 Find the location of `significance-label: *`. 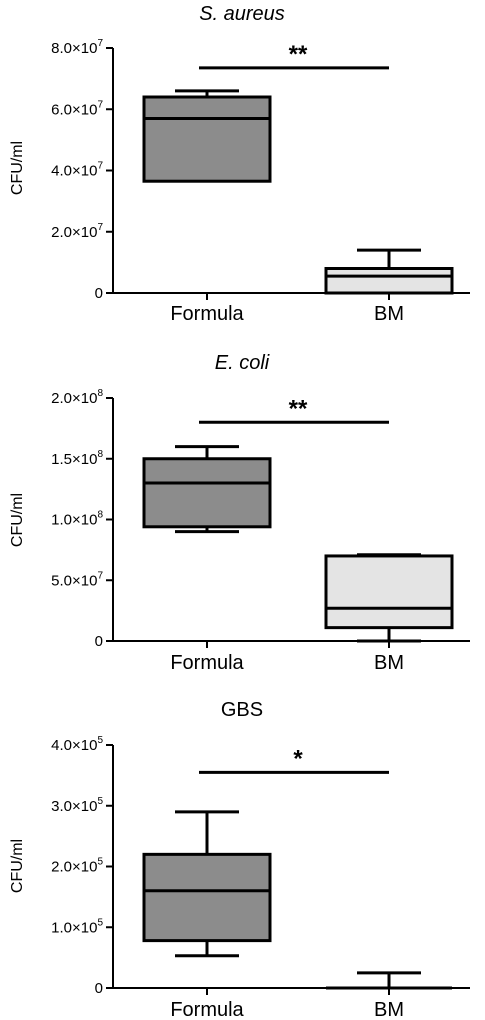

significance-label: * is located at coordinates (298, 758).